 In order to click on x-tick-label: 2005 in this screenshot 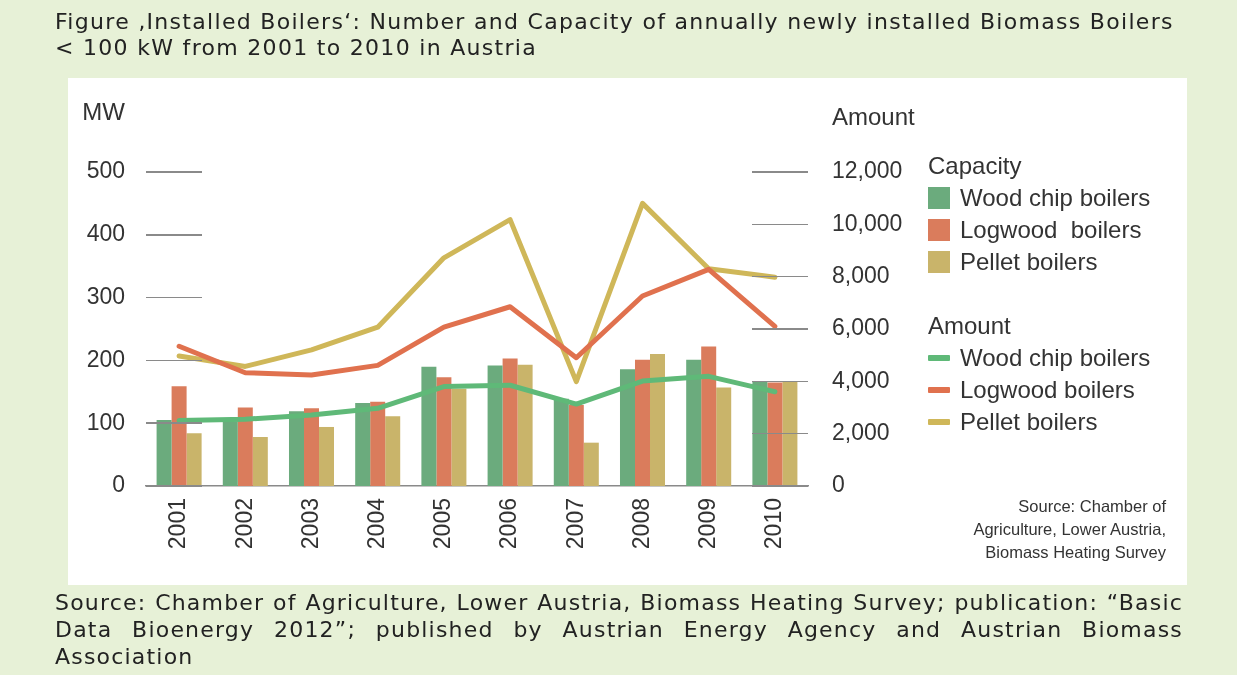, I will do `click(442, 524)`.